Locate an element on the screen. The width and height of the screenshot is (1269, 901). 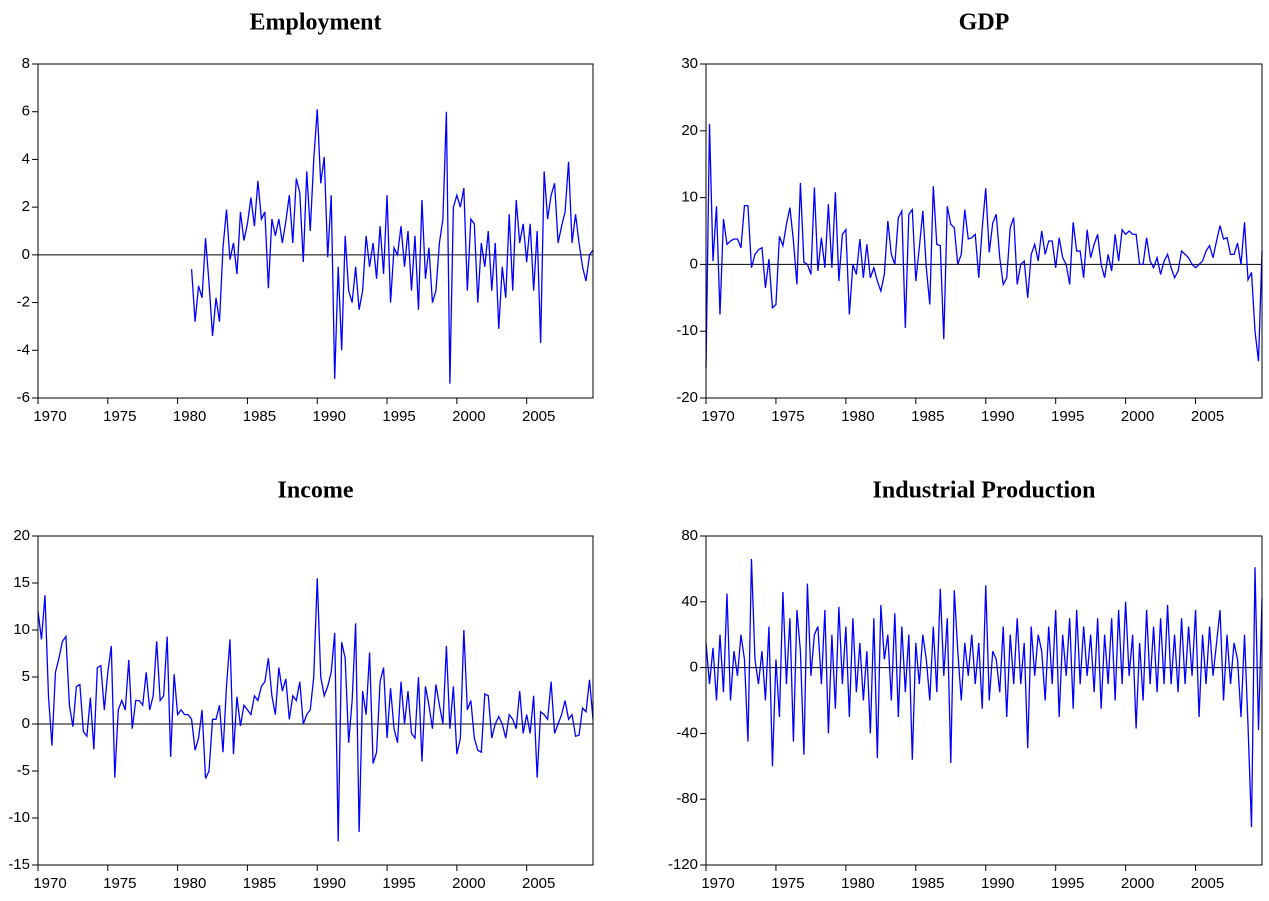
chart-title: Income is located at coordinates (316, 491).